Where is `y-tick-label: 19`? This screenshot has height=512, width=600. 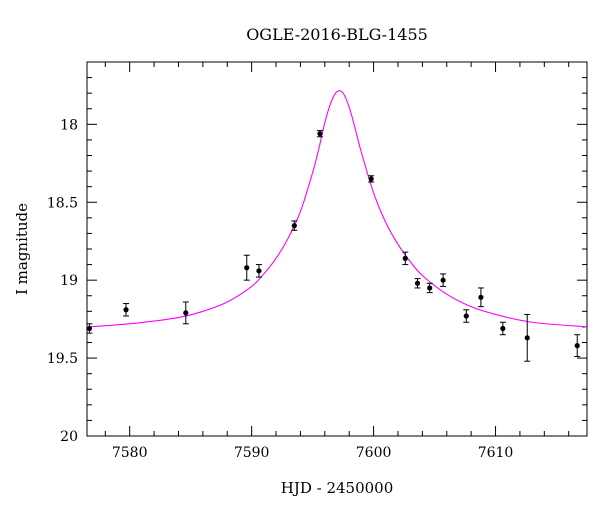 y-tick-label: 19 is located at coordinates (69, 281).